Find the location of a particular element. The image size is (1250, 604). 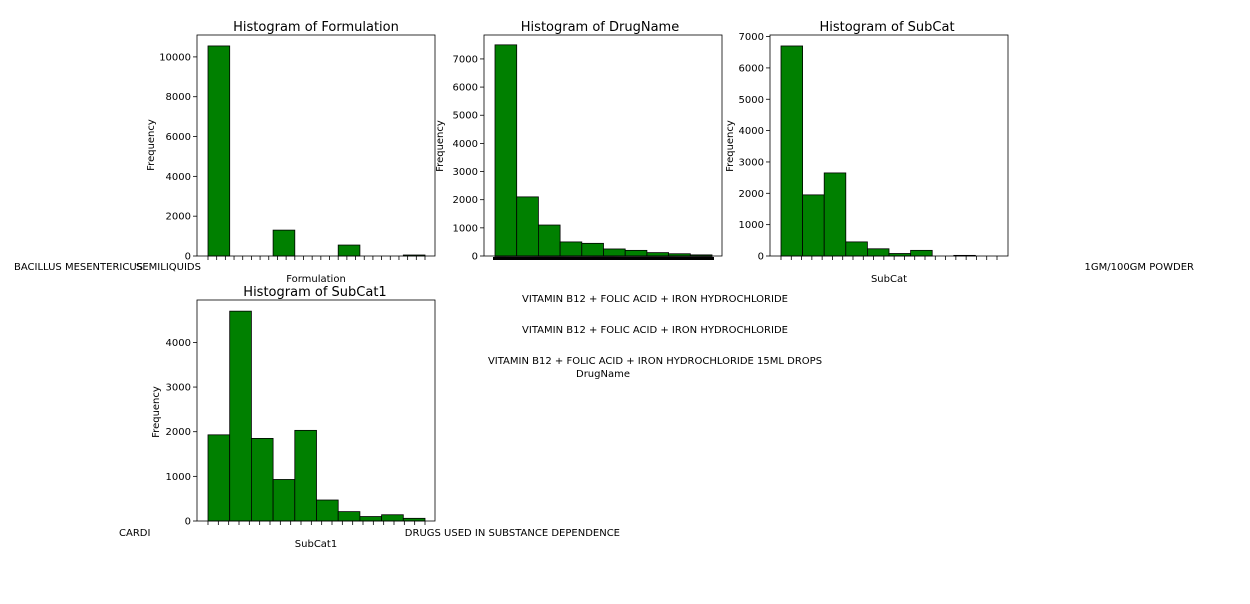

y-tick-label: 10000 is located at coordinates (175, 57).